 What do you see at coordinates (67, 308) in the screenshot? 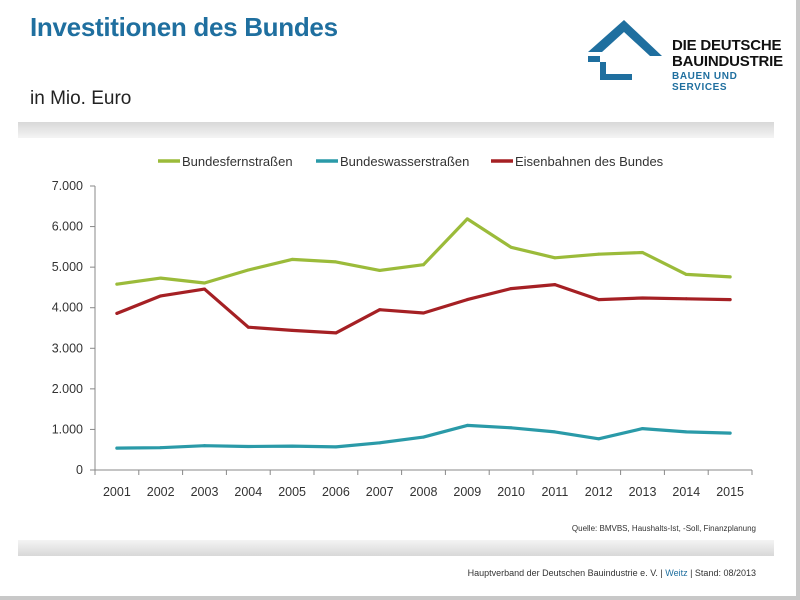
I see `y-tick-label: 4.000` at bounding box center [67, 308].